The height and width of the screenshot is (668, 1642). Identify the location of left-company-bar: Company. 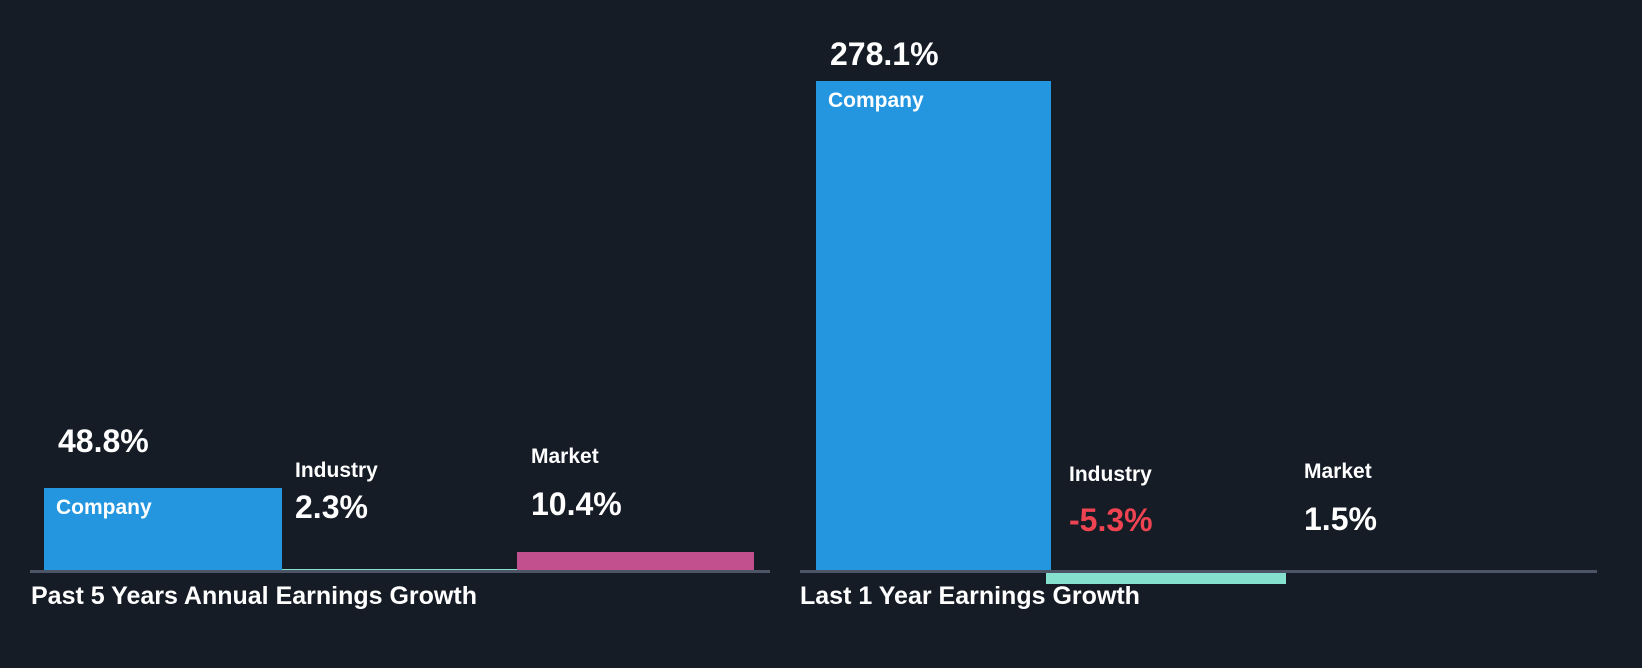
(163, 530).